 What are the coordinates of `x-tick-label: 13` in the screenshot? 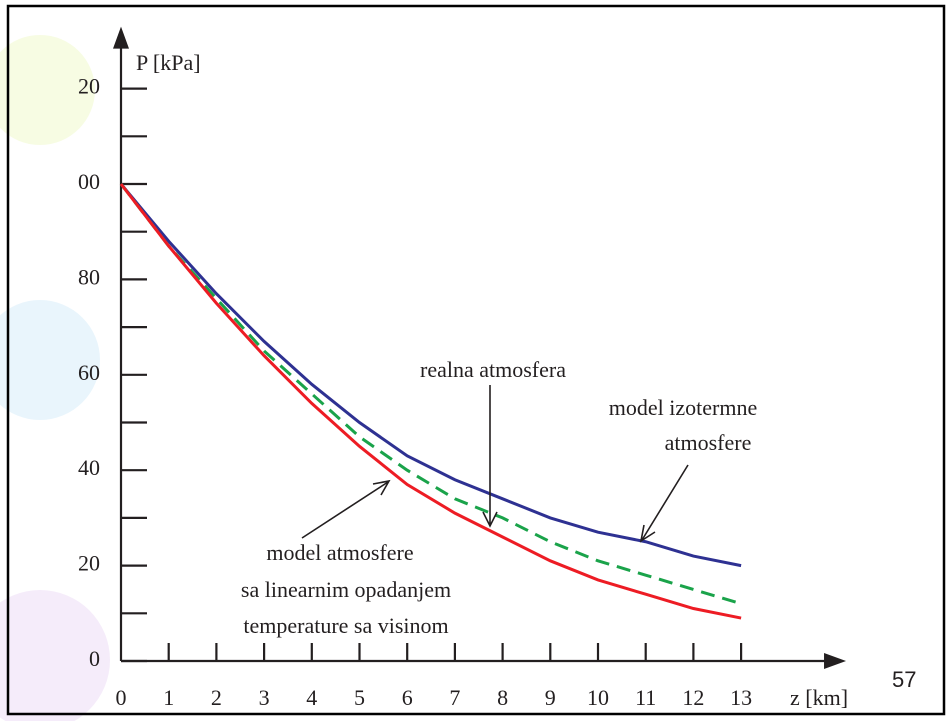 It's located at (741, 697).